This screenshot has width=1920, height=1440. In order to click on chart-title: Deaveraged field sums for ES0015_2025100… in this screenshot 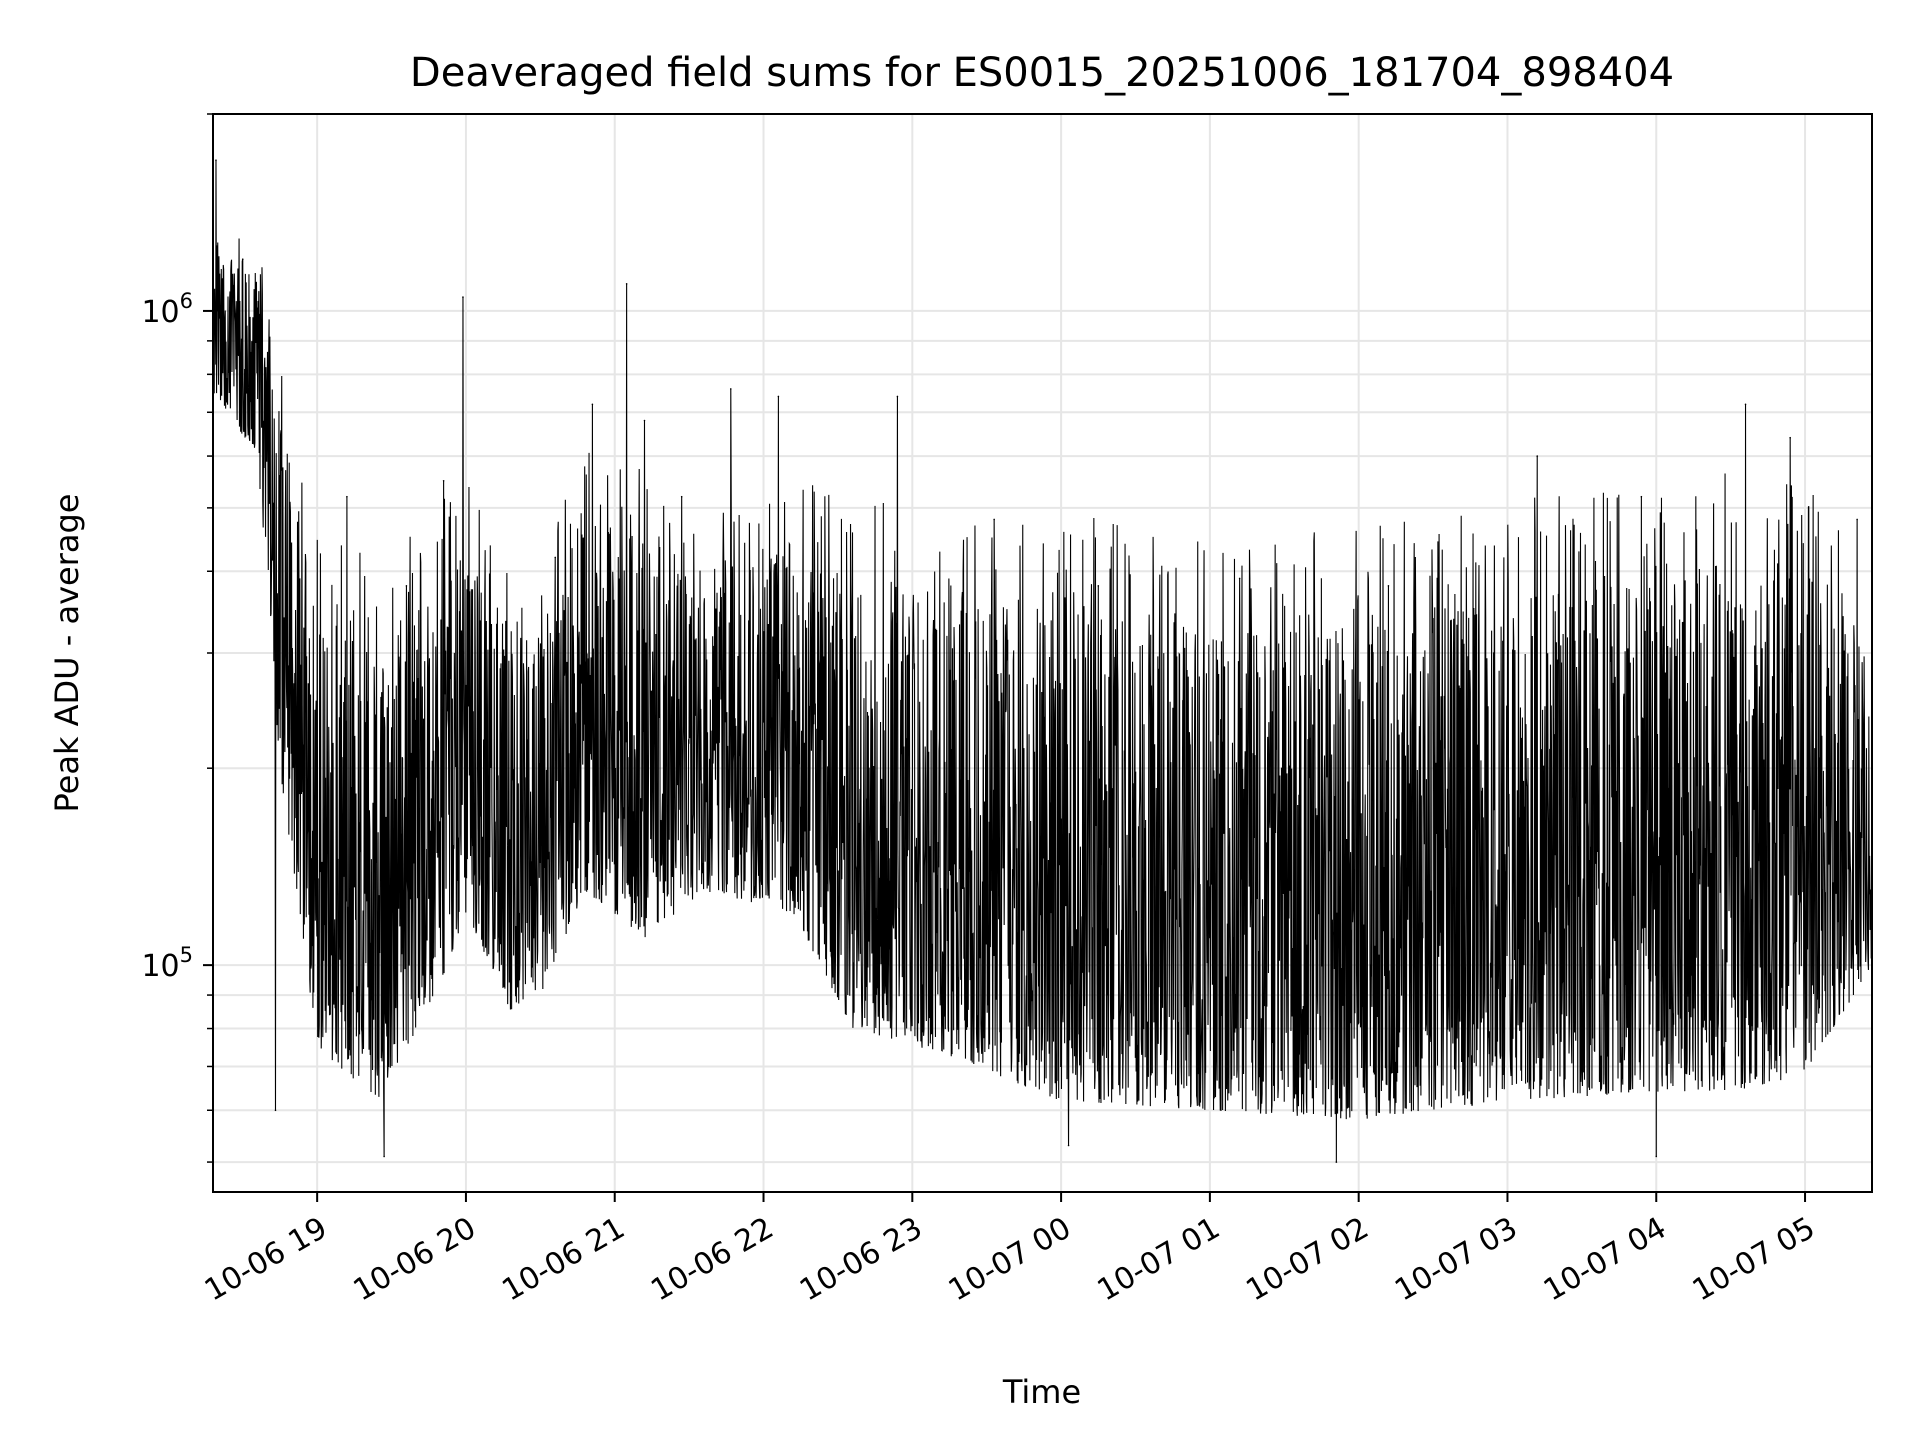, I will do `click(1042, 73)`.